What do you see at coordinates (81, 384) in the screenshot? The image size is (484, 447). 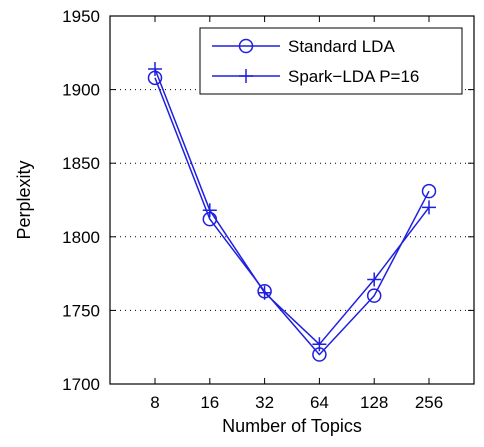 I see `y-tick-label: 1700` at bounding box center [81, 384].